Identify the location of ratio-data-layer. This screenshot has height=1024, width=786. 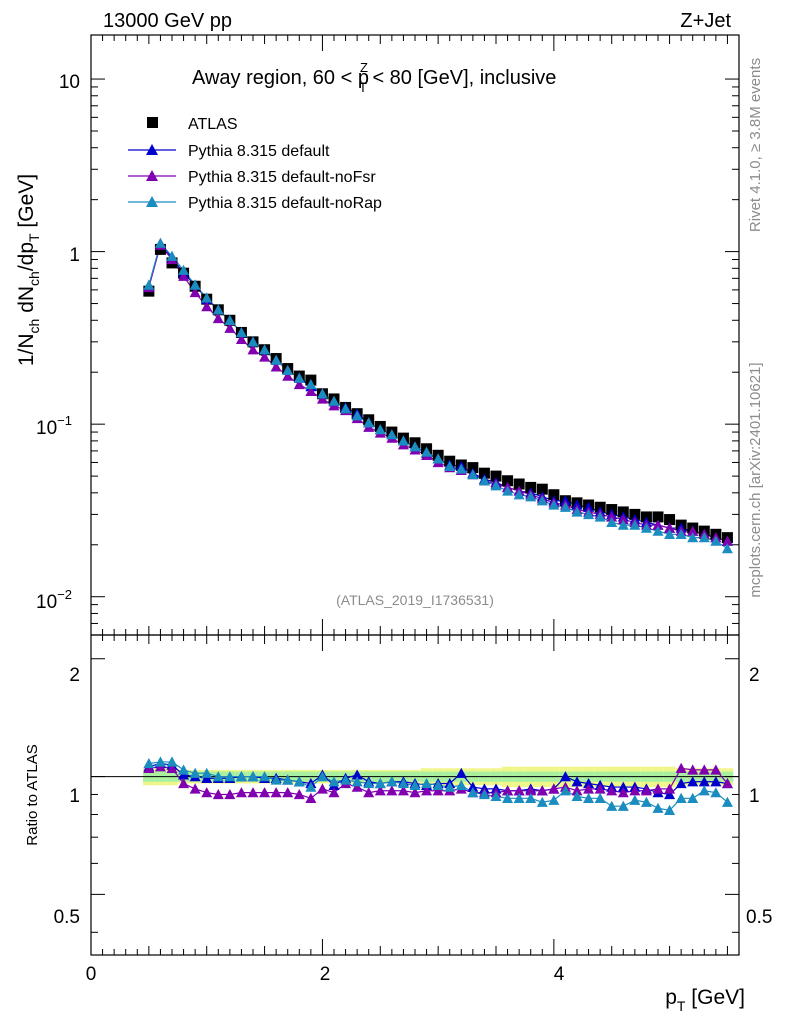
(438, 785).